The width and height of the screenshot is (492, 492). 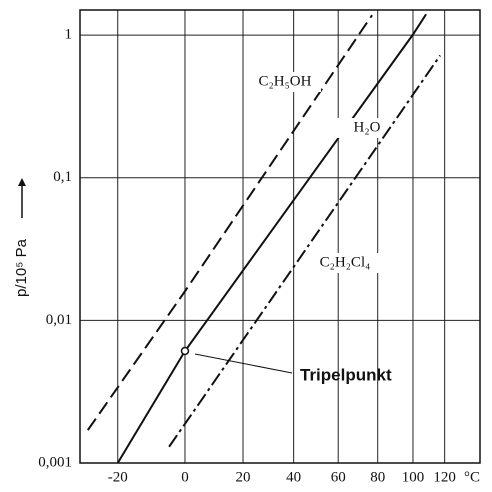 What do you see at coordinates (185, 477) in the screenshot?
I see `x-tick-label: 0` at bounding box center [185, 477].